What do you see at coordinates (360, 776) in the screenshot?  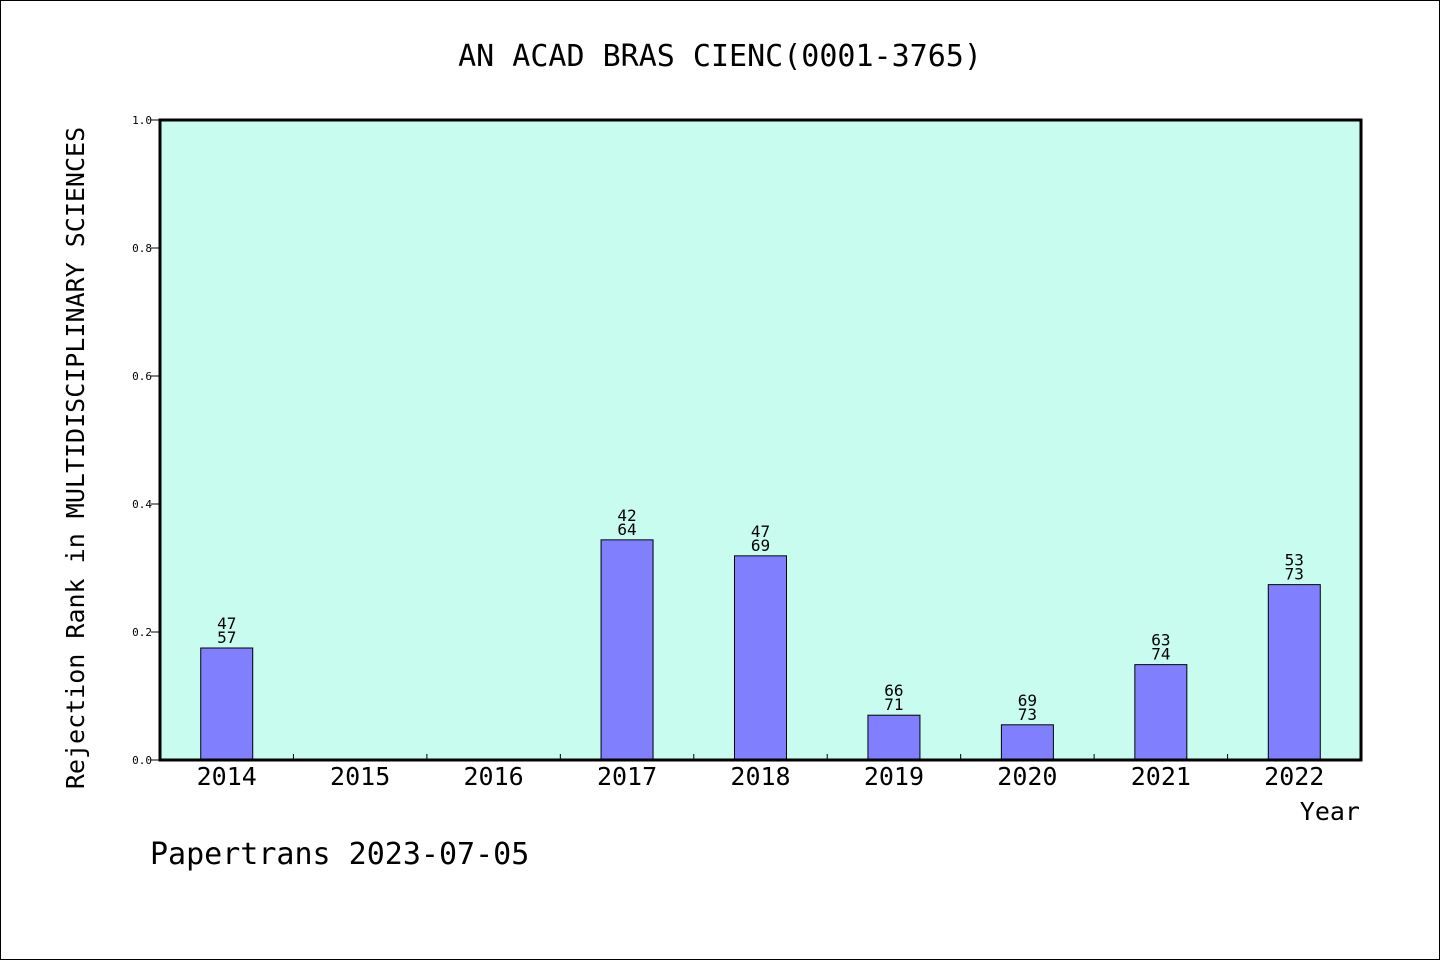 I see `x-tick-label: 2015` at bounding box center [360, 776].